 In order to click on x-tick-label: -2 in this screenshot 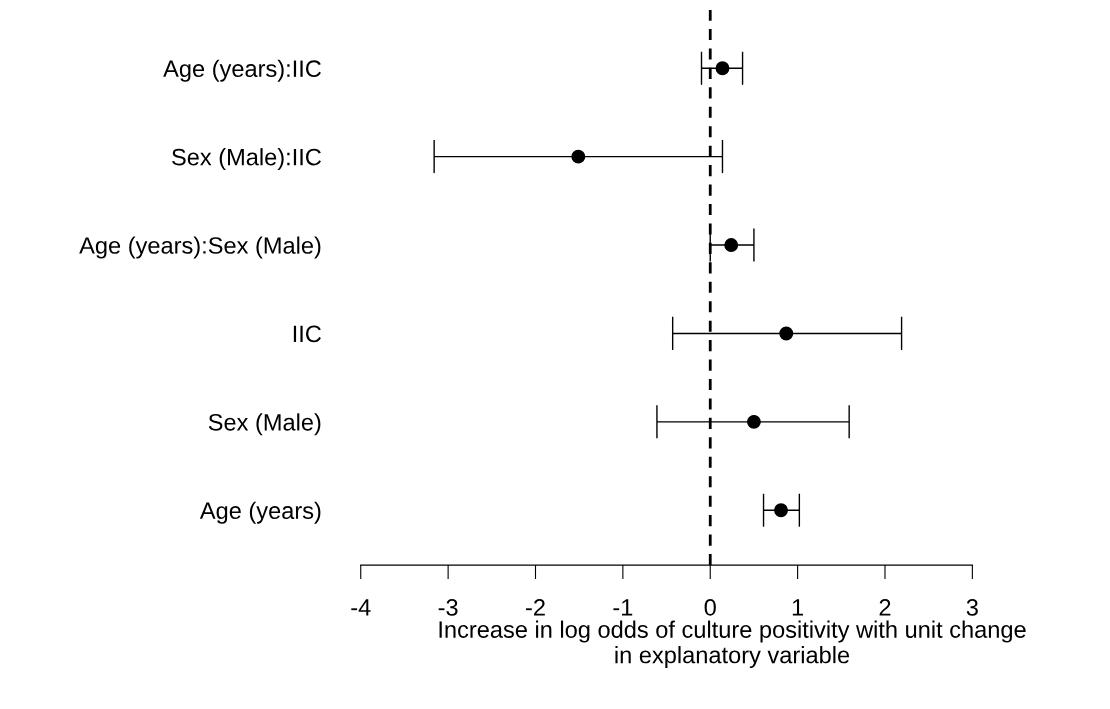, I will do `click(535, 607)`.